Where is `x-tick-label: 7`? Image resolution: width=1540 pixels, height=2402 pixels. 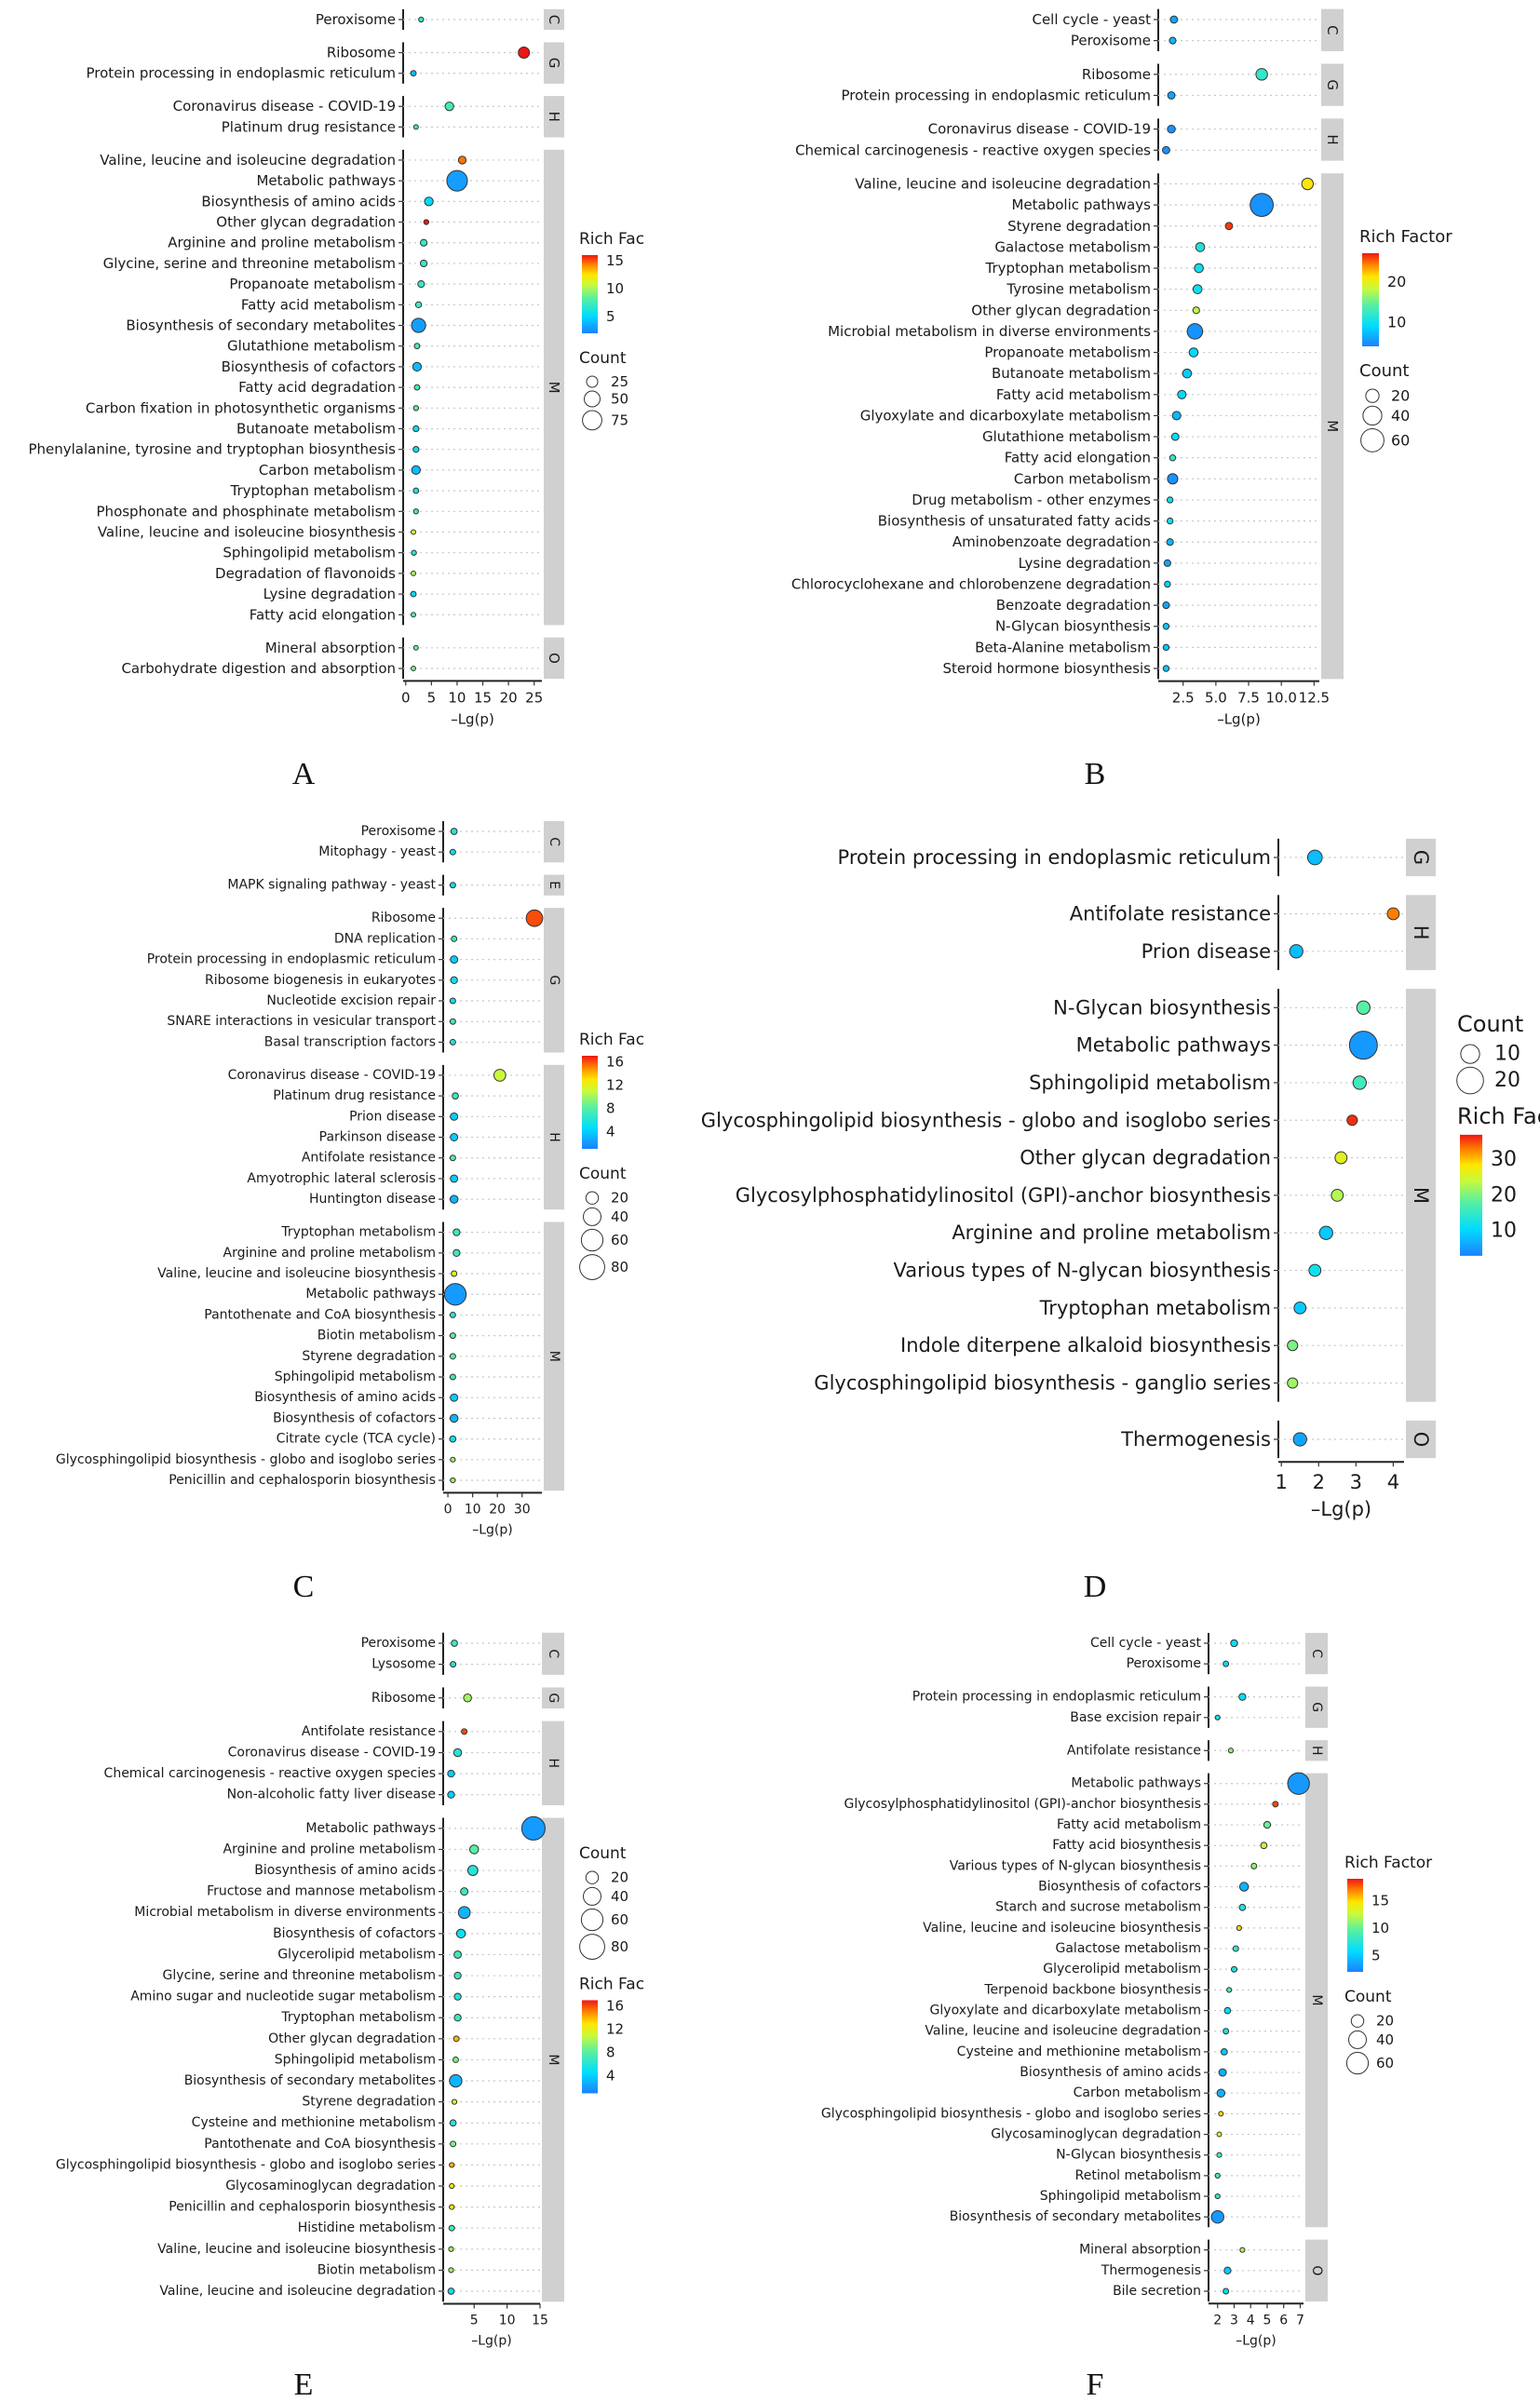
x-tick-label: 7 is located at coordinates (1300, 2320).